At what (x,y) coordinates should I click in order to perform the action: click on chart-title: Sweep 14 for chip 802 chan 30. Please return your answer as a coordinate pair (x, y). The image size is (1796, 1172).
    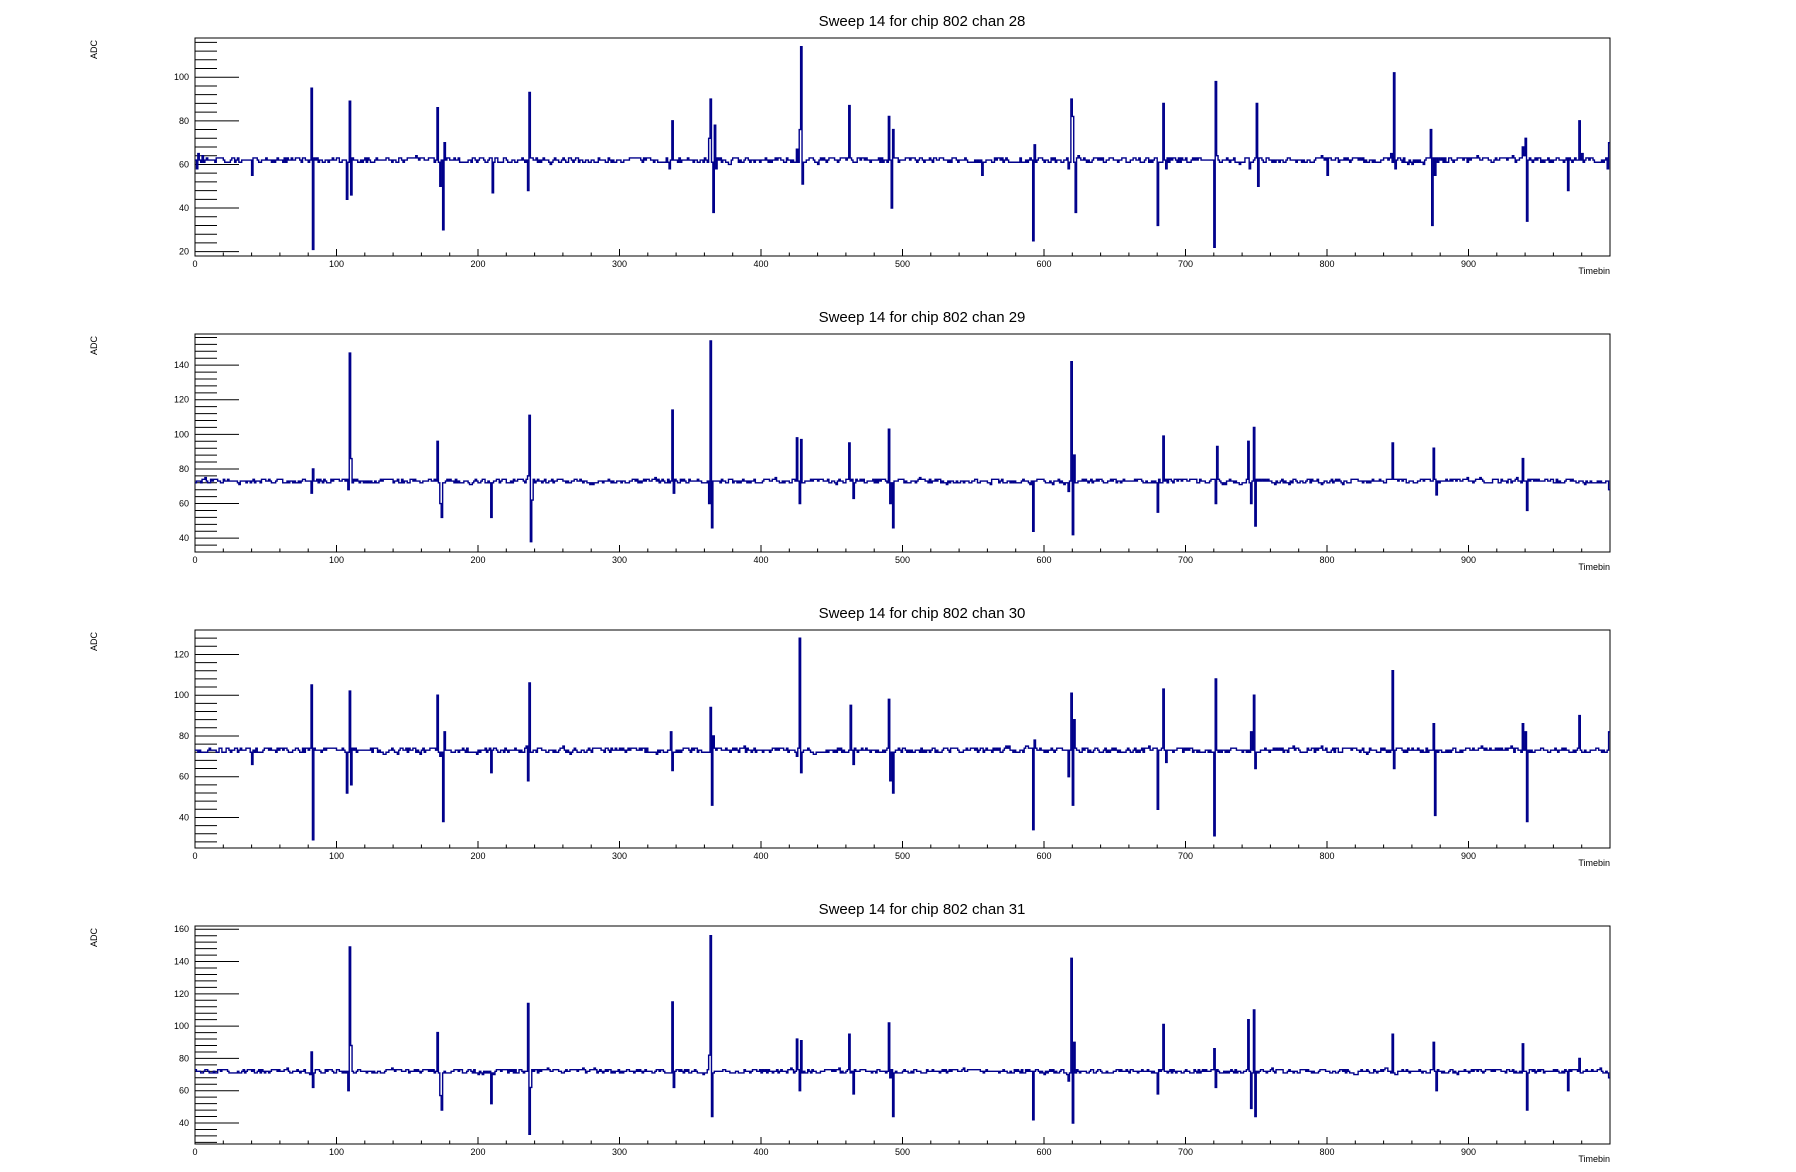
    Looking at the image, I should click on (922, 613).